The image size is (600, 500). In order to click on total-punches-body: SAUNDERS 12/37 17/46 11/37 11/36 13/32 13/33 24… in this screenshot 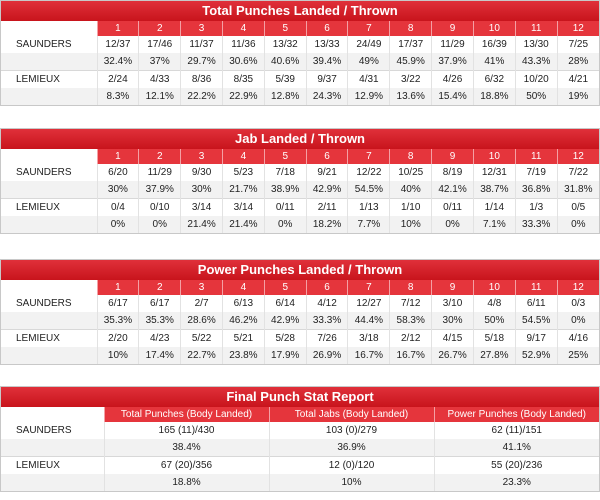, I will do `click(300, 70)`.